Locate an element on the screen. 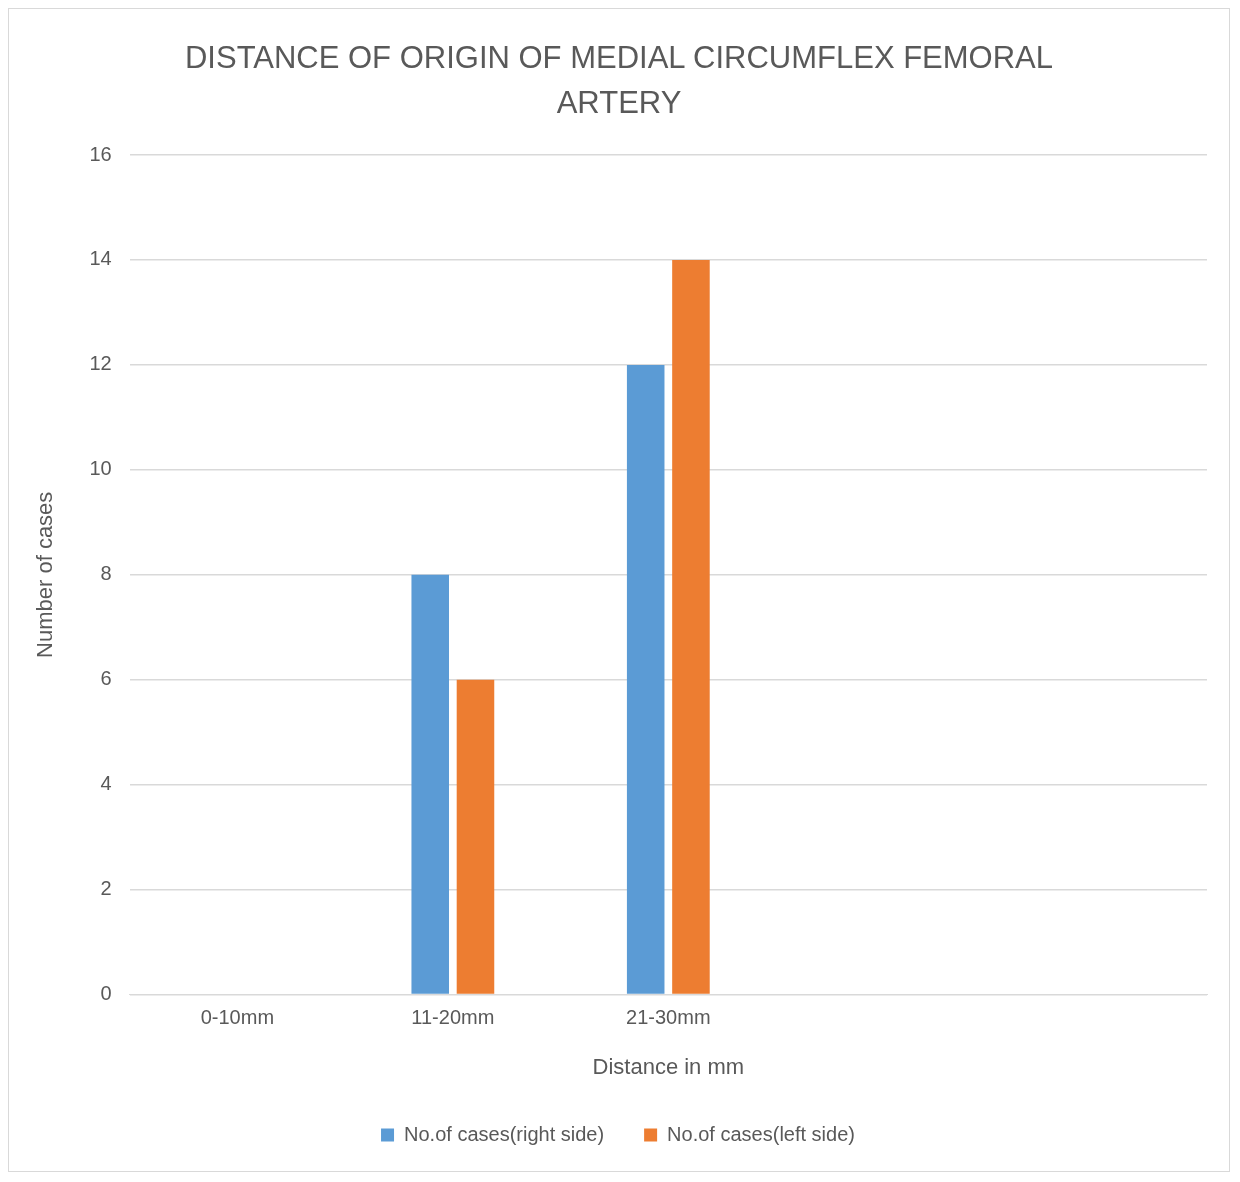  x-tick-label: 21-30mm is located at coordinates (668, 1017).